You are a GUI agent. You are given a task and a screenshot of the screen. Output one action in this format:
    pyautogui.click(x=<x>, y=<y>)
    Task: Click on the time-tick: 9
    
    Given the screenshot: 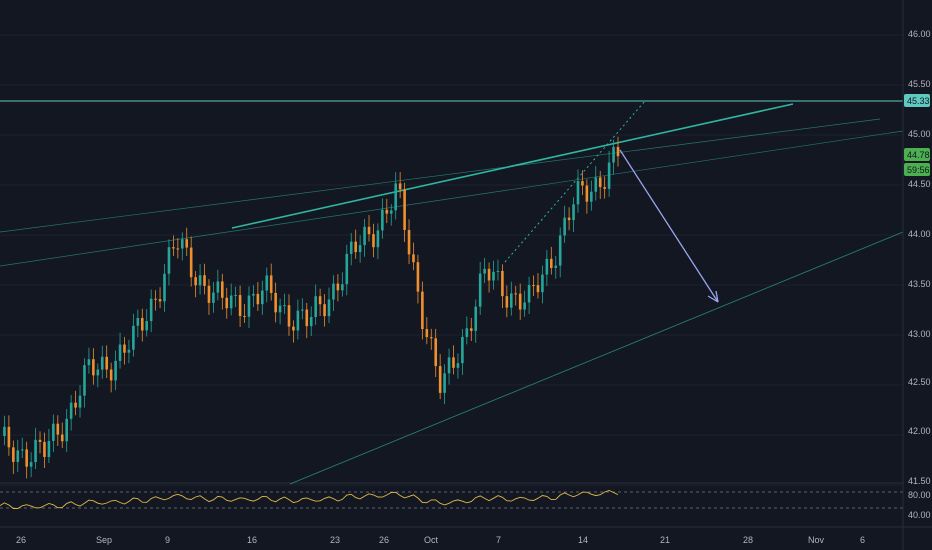 What is the action you would take?
    pyautogui.click(x=167, y=540)
    